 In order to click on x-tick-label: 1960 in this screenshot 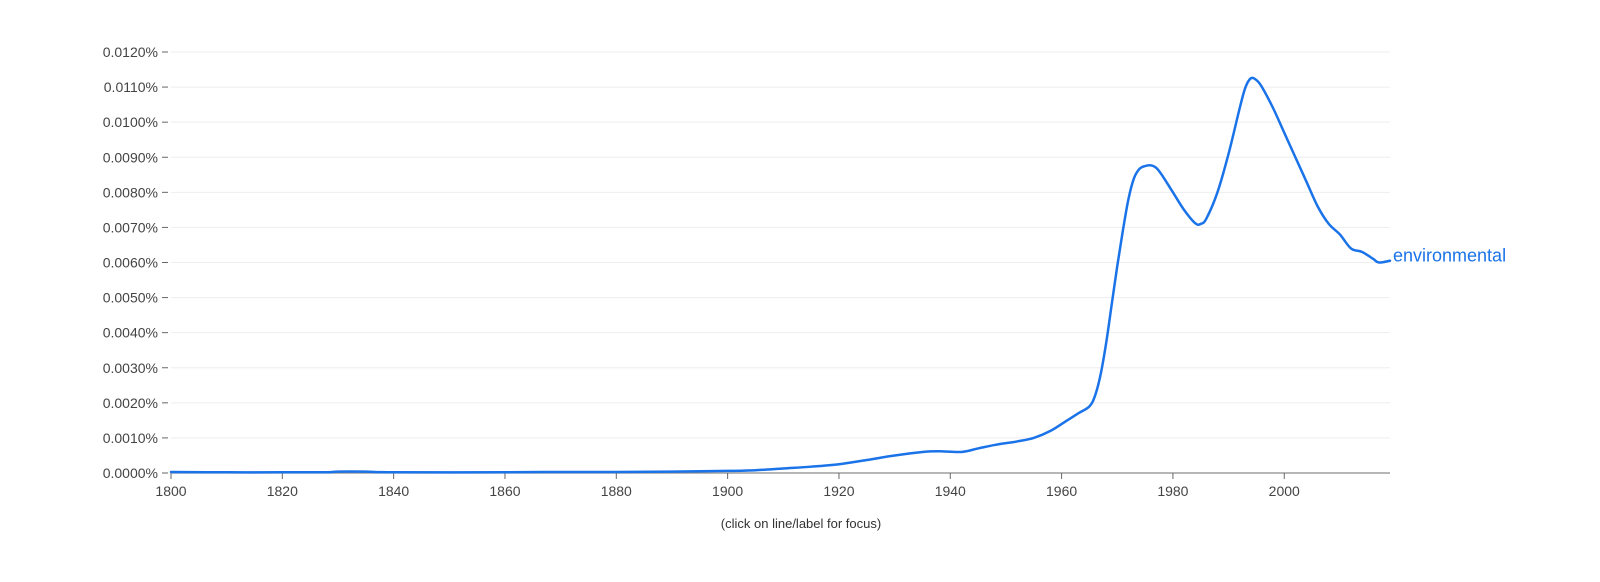, I will do `click(1061, 491)`.